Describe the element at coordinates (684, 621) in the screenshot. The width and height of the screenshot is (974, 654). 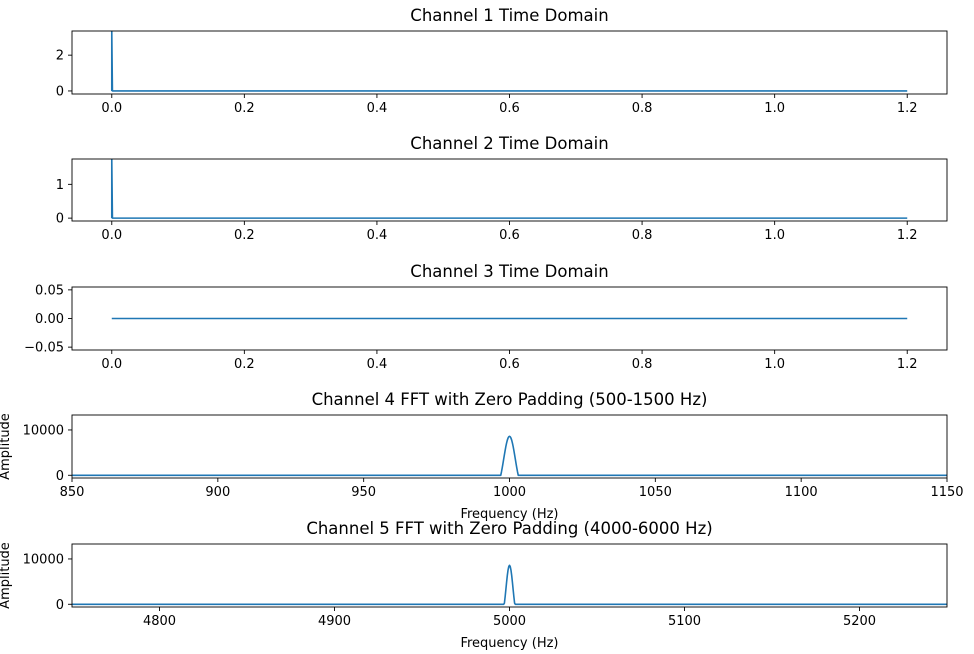
I see `x-tick-label: 5100` at that location.